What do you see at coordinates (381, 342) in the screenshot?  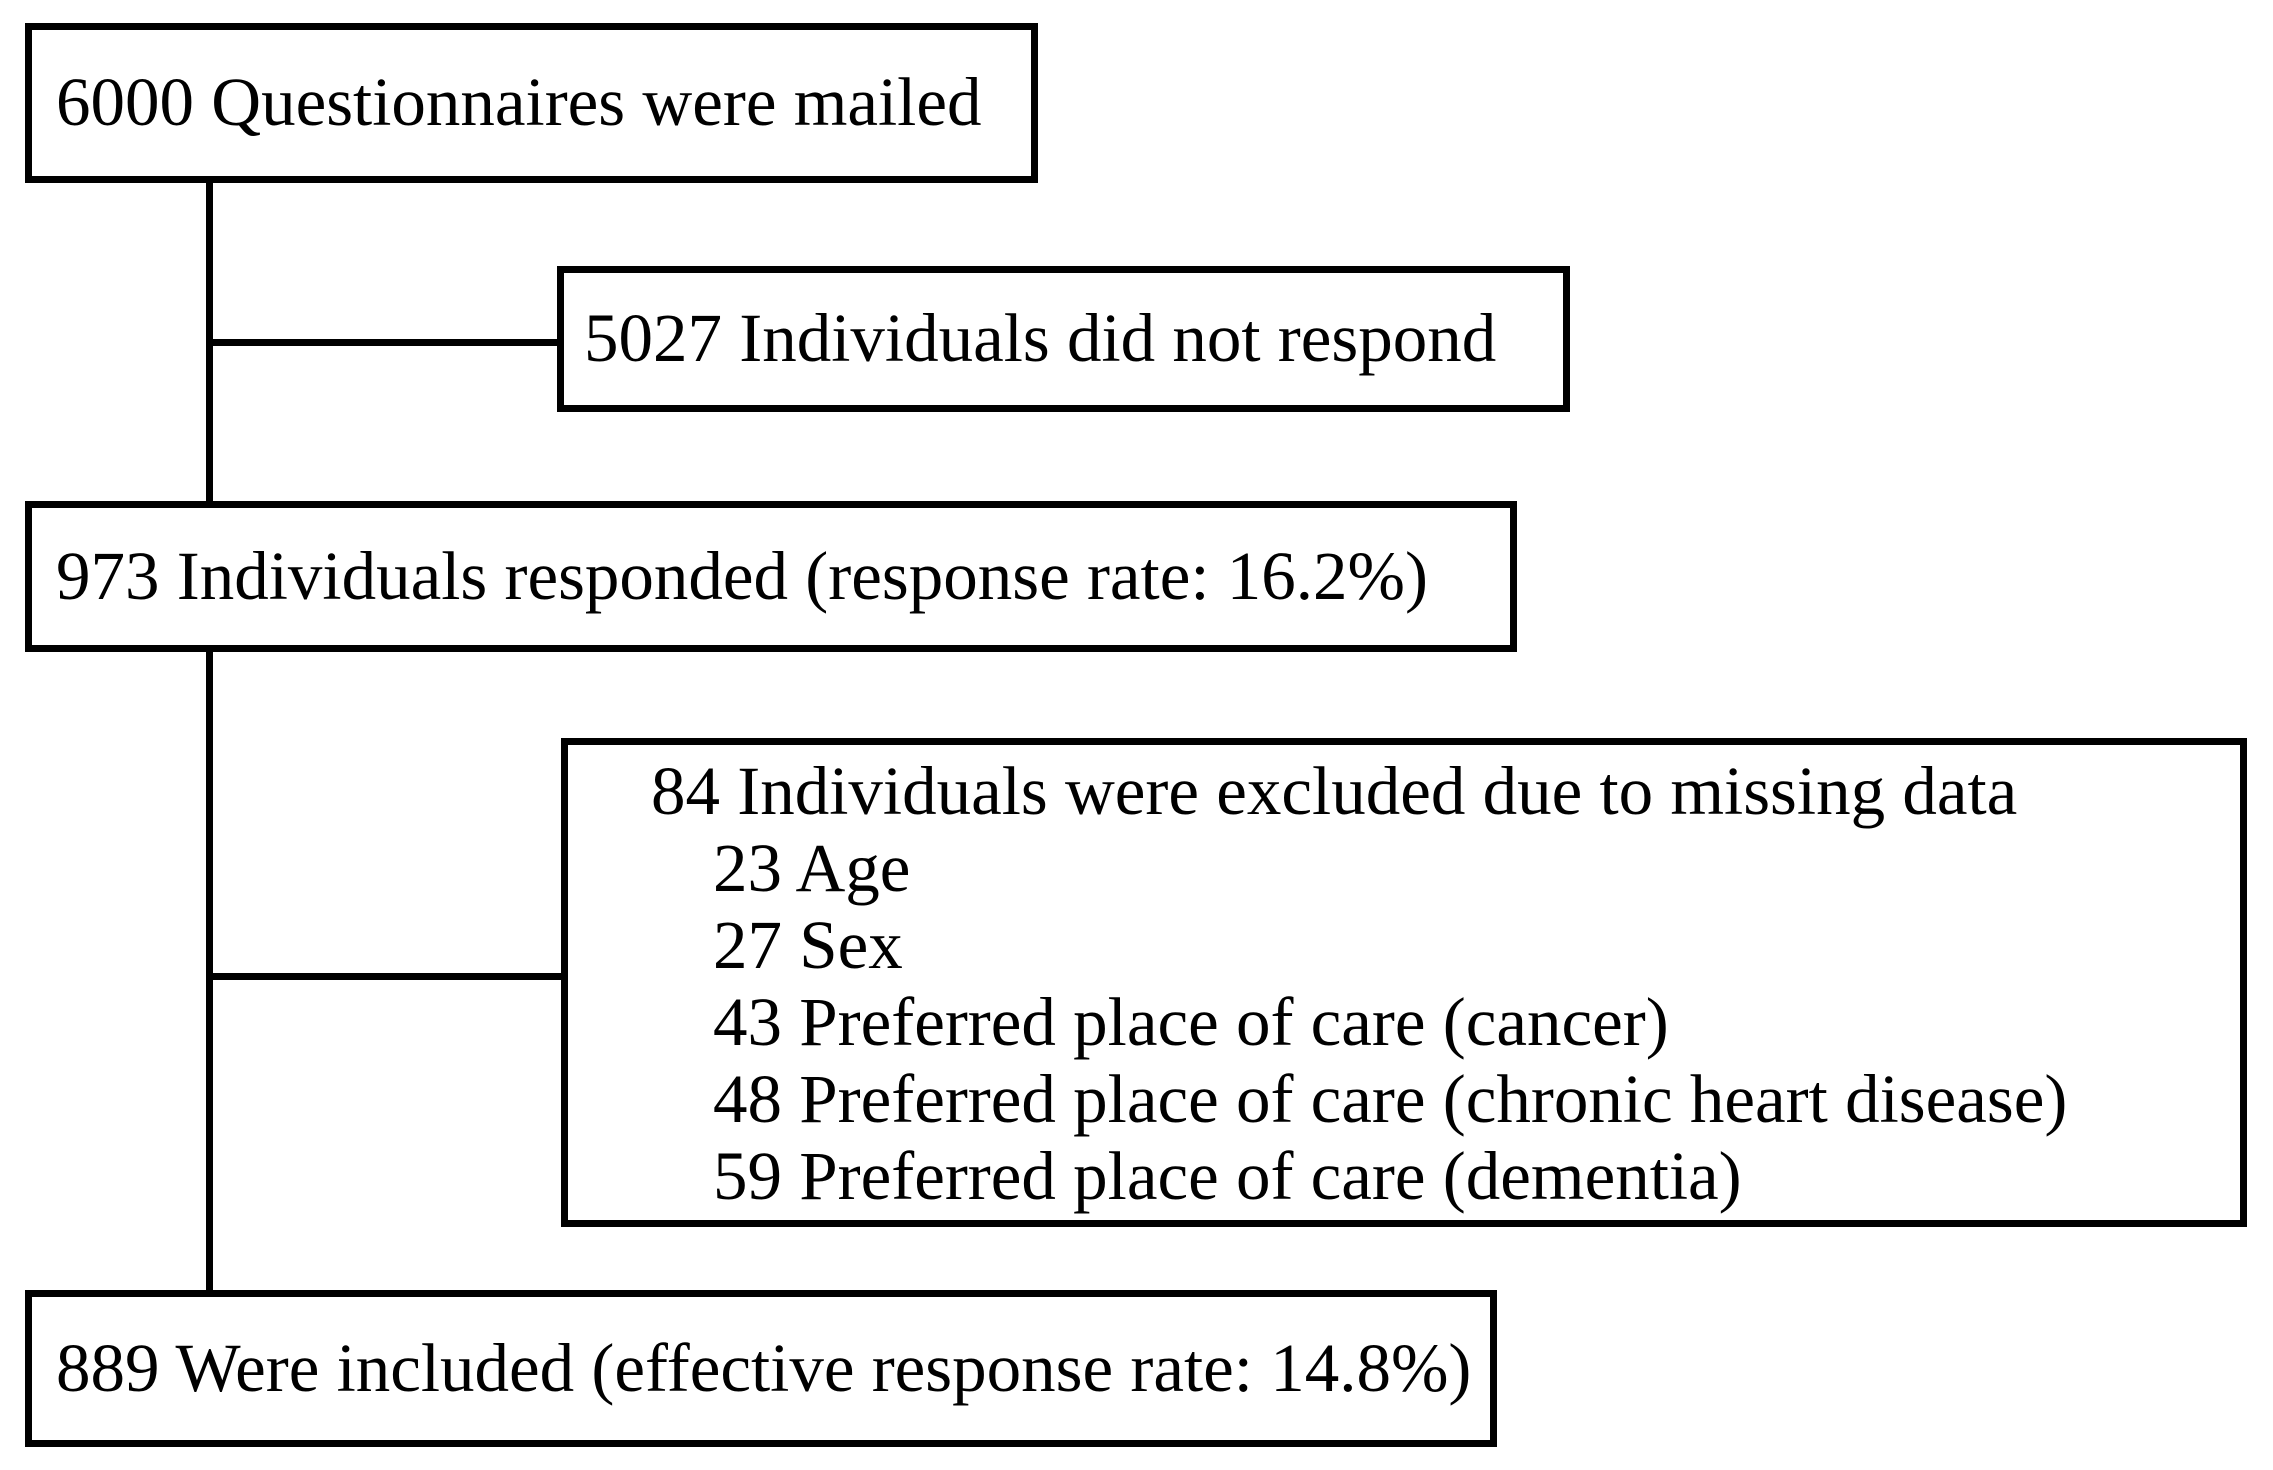 I see `connector-branch-not-responded` at bounding box center [381, 342].